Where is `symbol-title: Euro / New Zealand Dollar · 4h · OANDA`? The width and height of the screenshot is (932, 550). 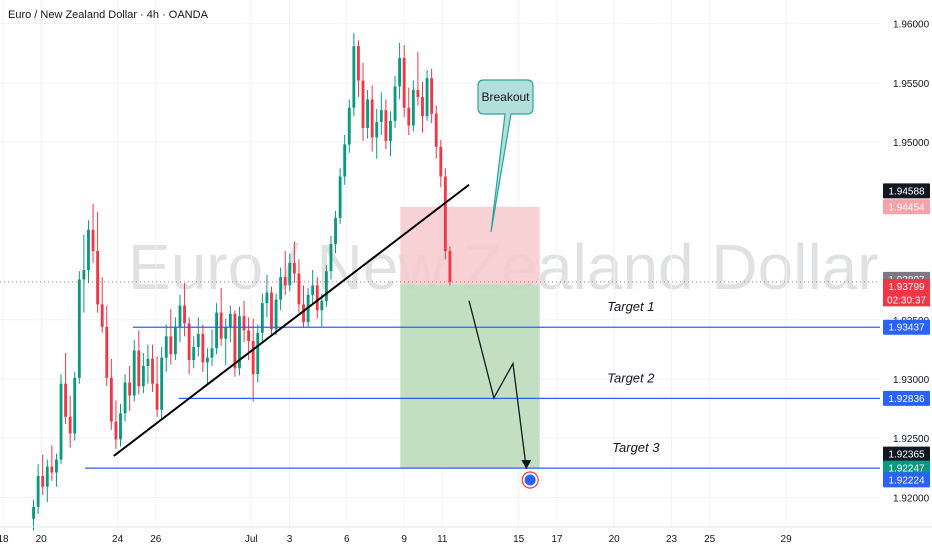 symbol-title: Euro / New Zealand Dollar · 4h · OANDA is located at coordinates (108, 15).